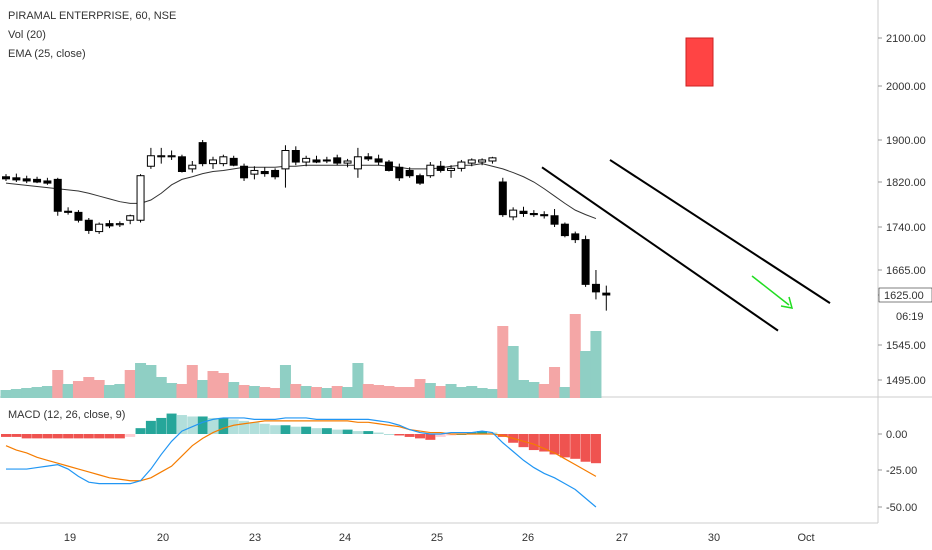  Describe the element at coordinates (906, 183) in the screenshot. I see `price-tick-label: 1820.00` at that location.